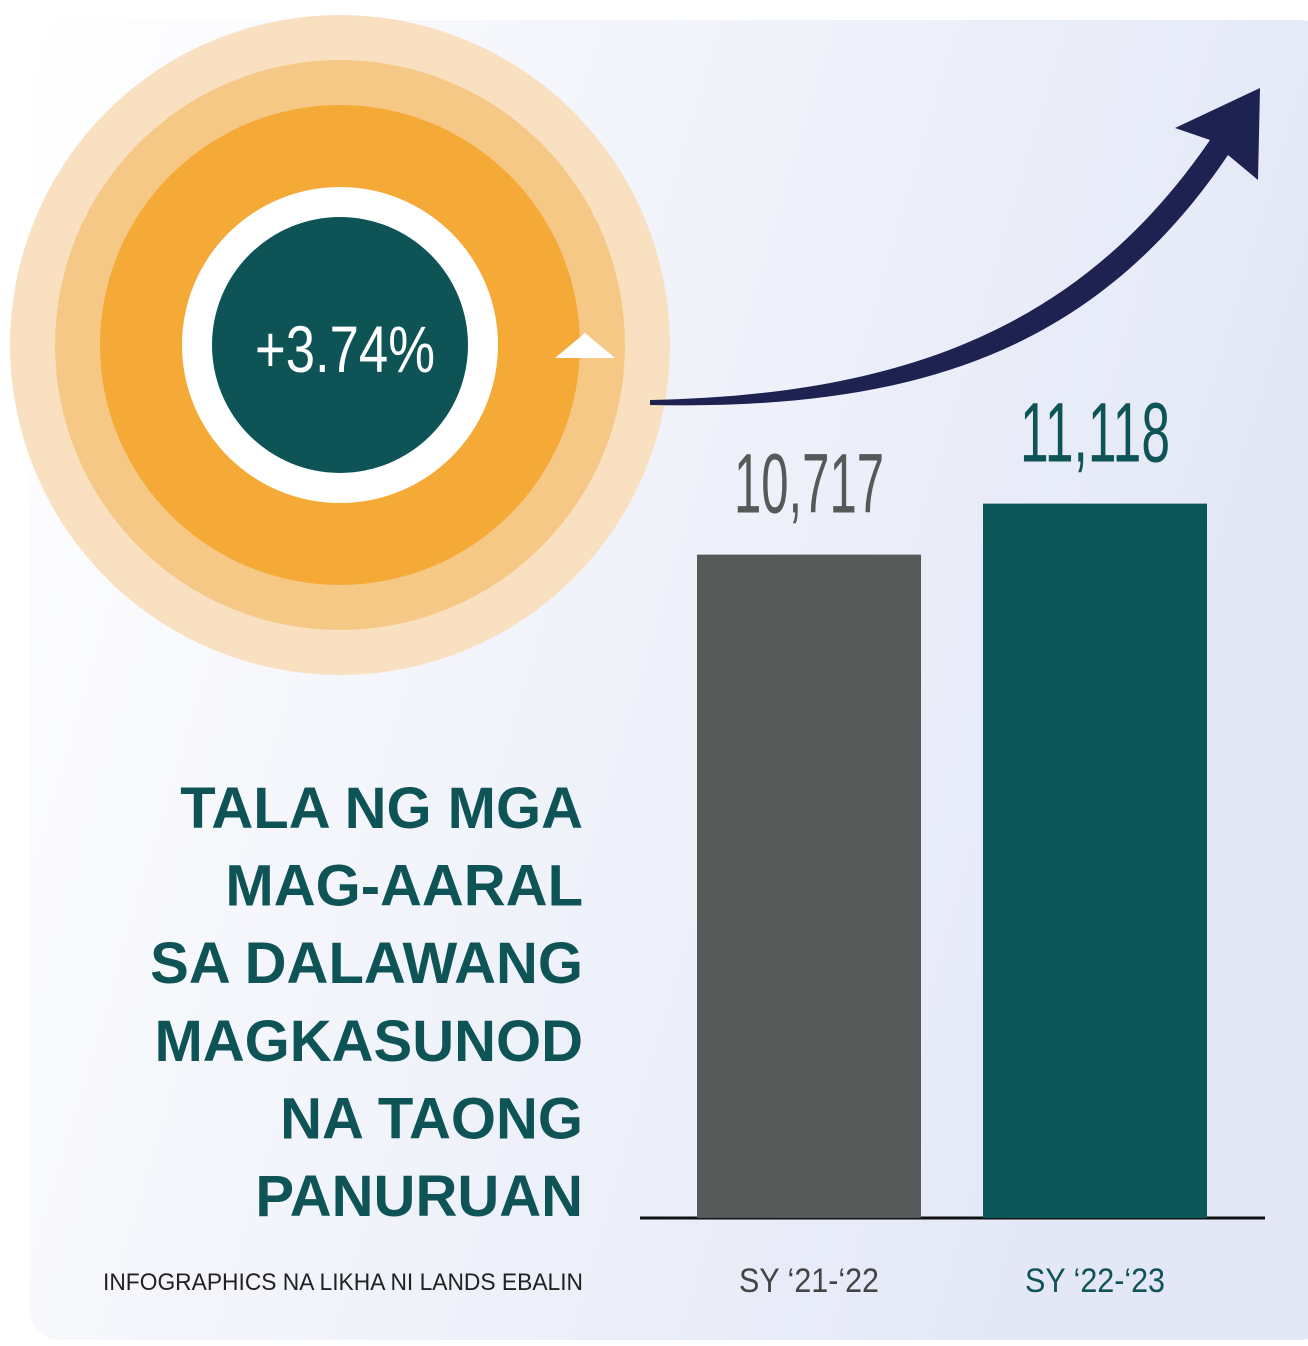 This screenshot has width=1308, height=1346. What do you see at coordinates (366, 963) in the screenshot?
I see `title-line: SA DALAWANG` at bounding box center [366, 963].